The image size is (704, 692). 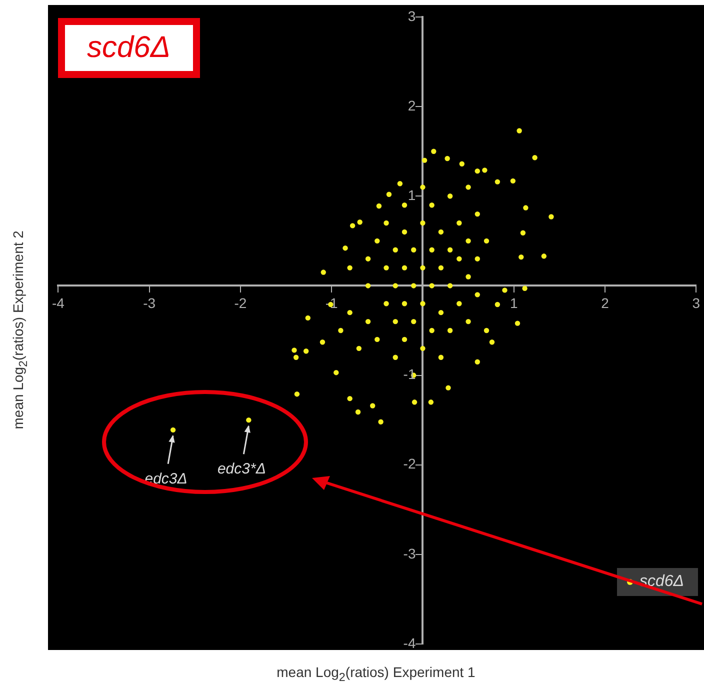 What do you see at coordinates (605, 302) in the screenshot?
I see `x-tick-label: 2` at bounding box center [605, 302].